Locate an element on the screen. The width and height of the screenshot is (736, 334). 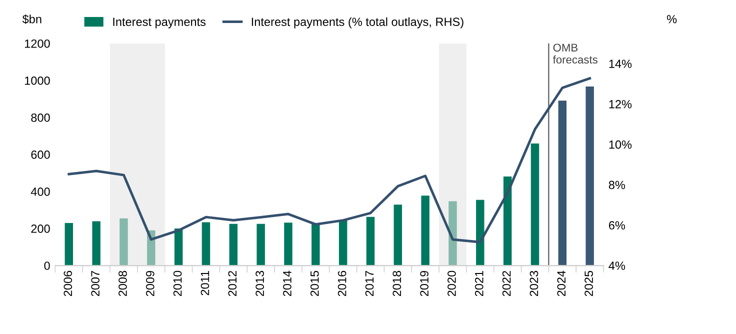
y-tick-label: 600 is located at coordinates (40, 154).